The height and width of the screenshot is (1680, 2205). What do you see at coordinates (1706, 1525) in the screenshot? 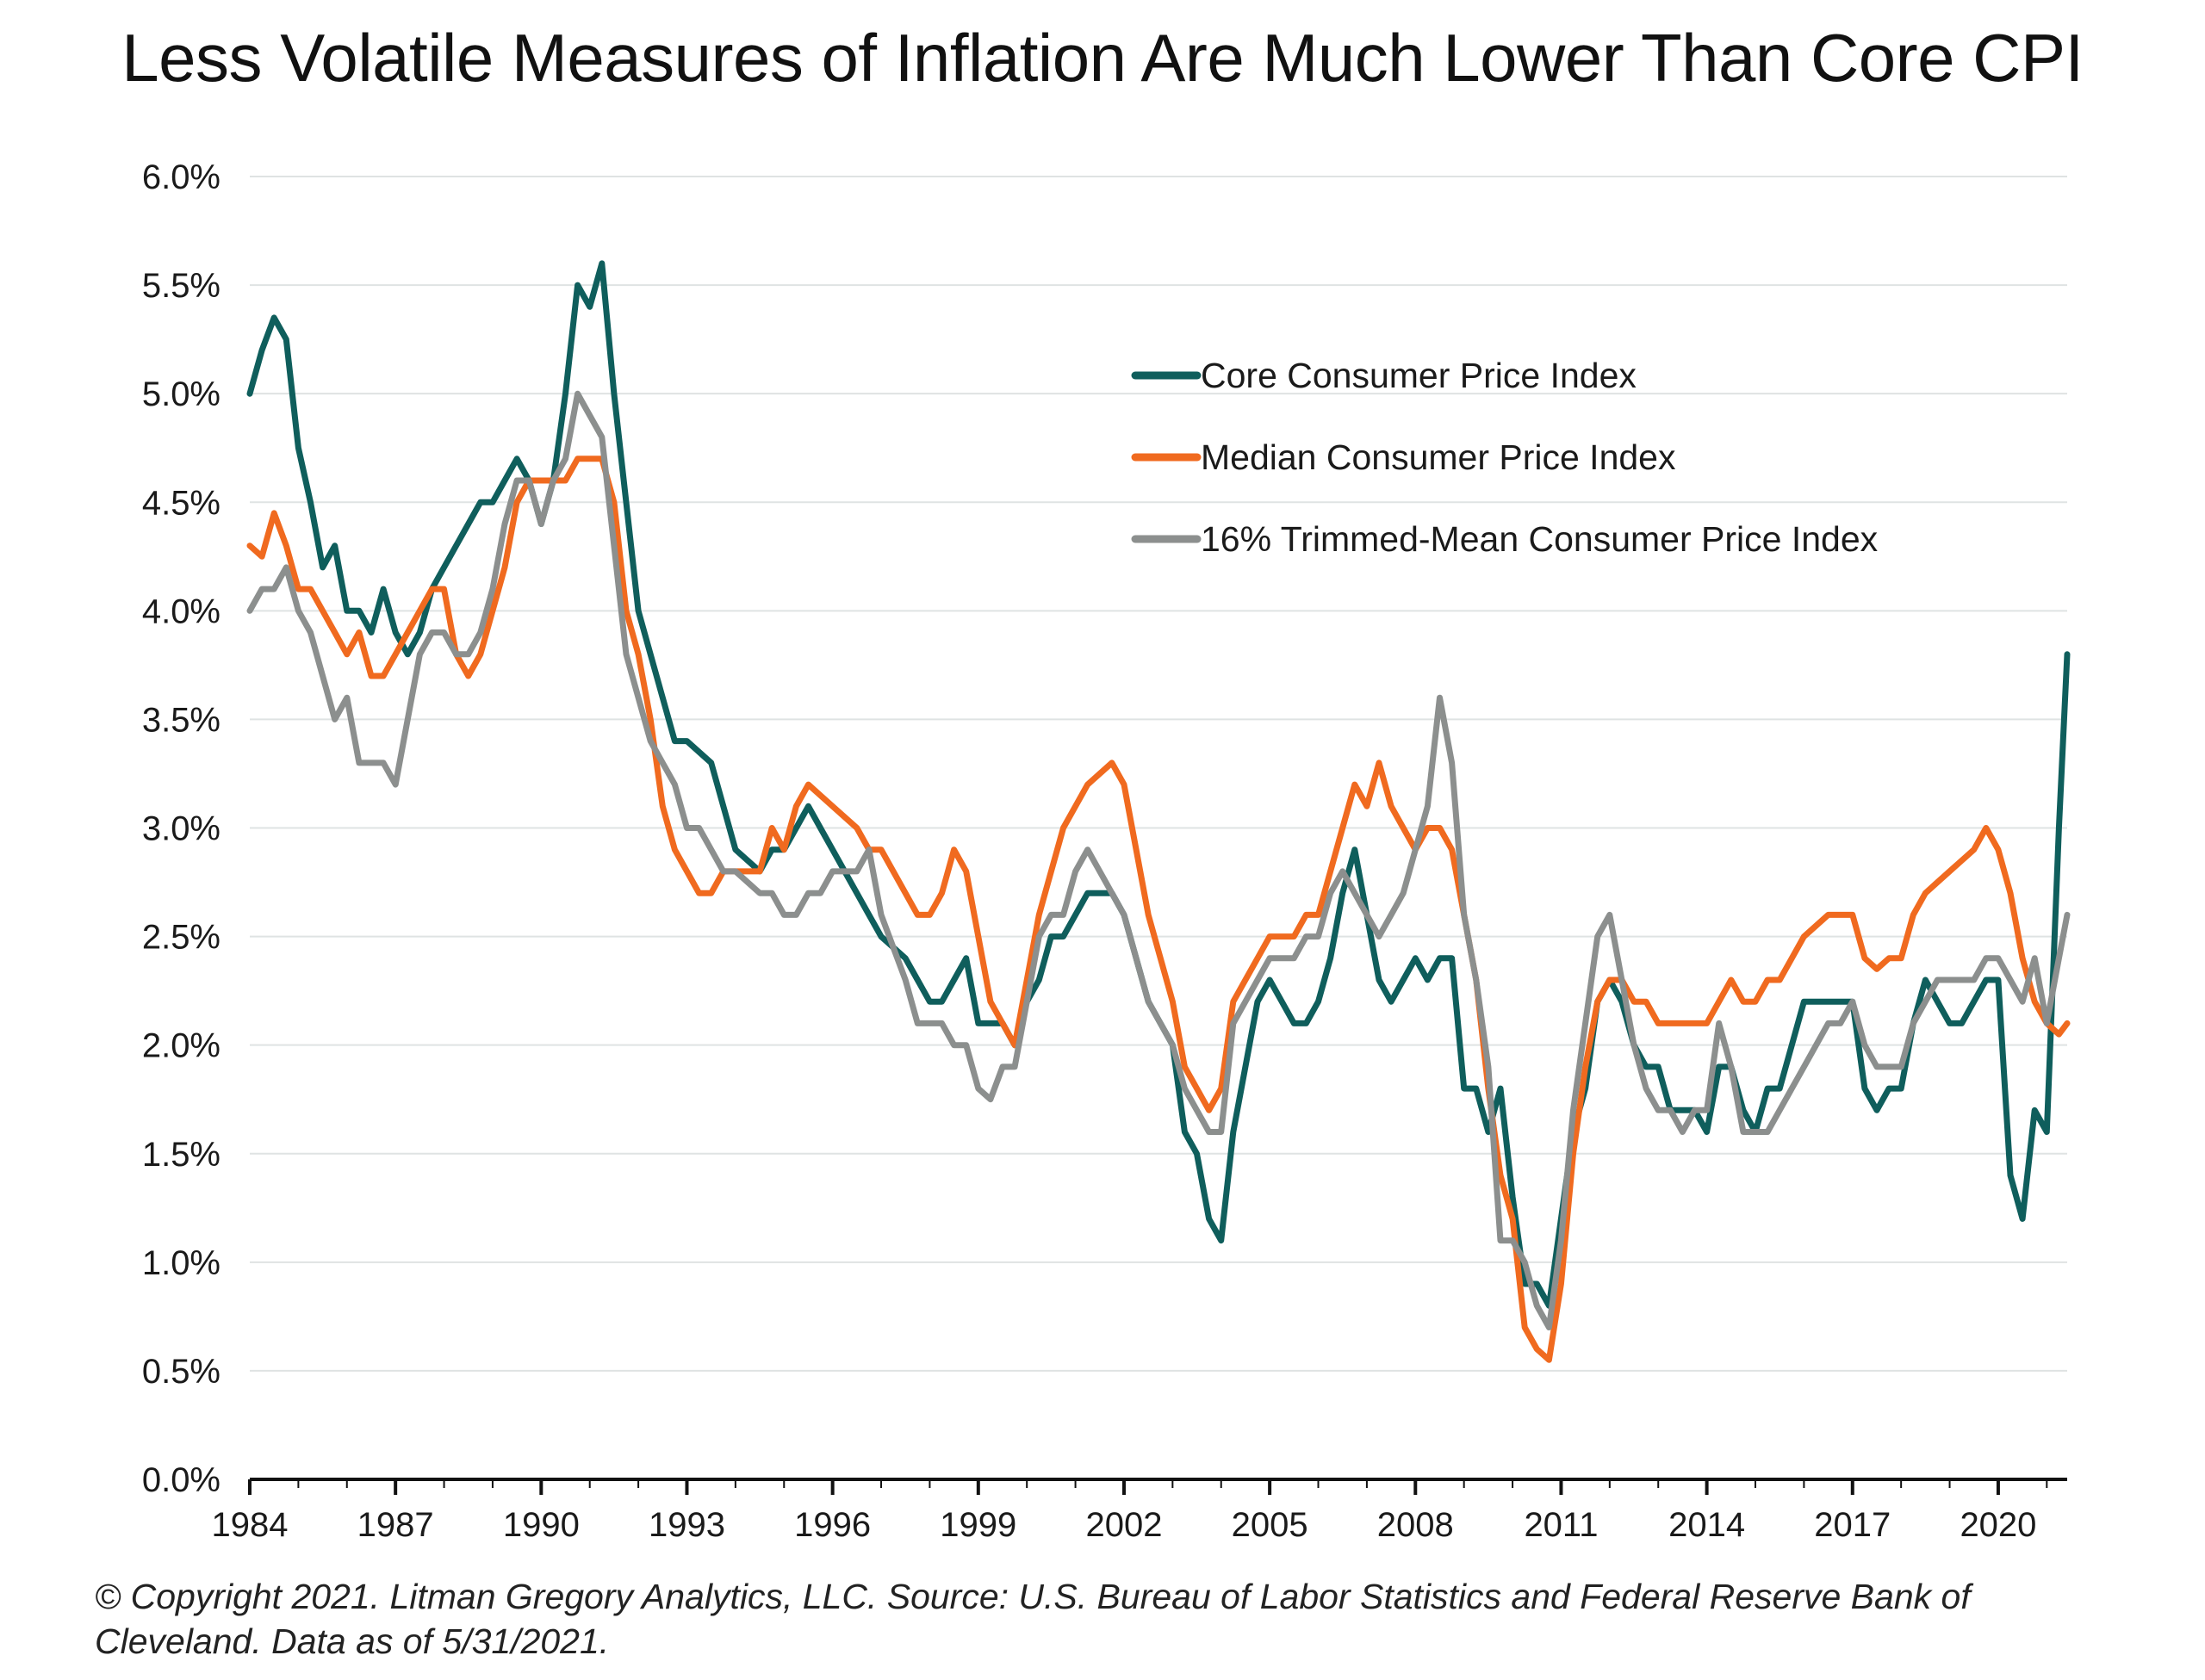
I see `x-tick-label: 2014` at bounding box center [1706, 1525].